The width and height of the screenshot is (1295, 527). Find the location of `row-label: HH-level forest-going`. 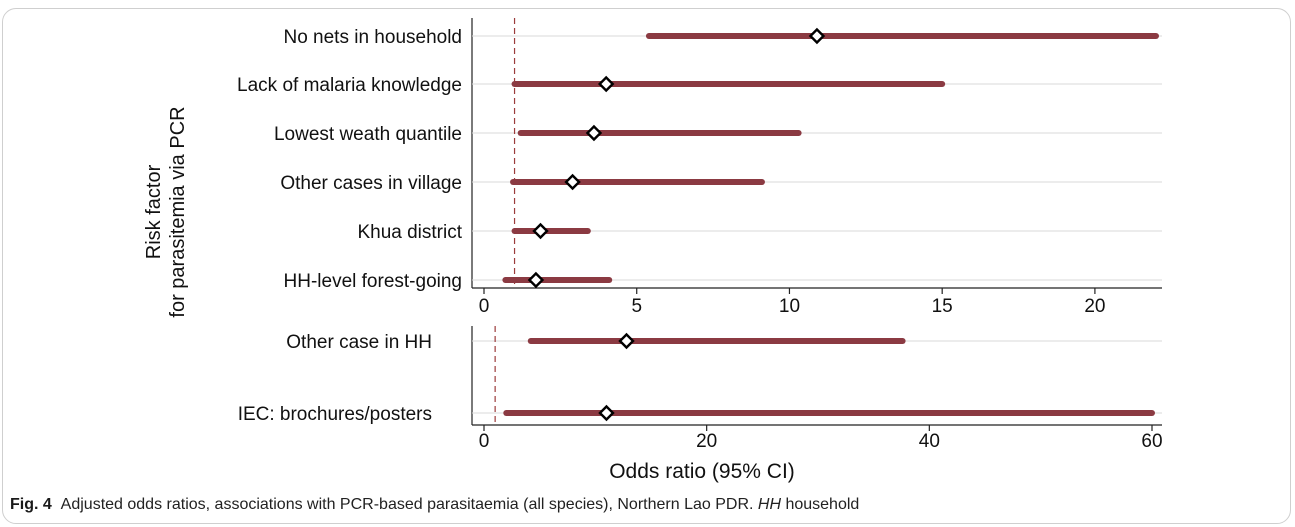

row-label: HH-level forest-going is located at coordinates (373, 281).